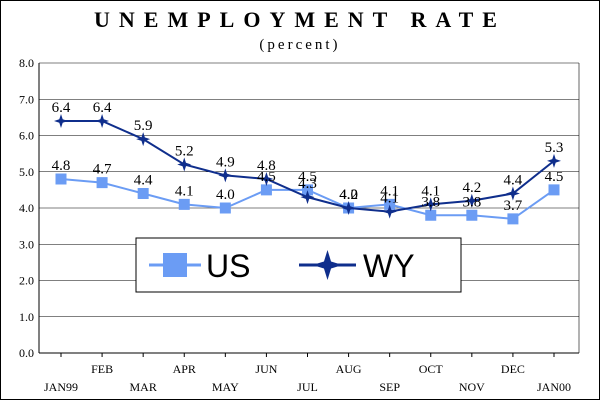 The image size is (600, 400). I want to click on x-tick-label: AUG, so click(349, 369).